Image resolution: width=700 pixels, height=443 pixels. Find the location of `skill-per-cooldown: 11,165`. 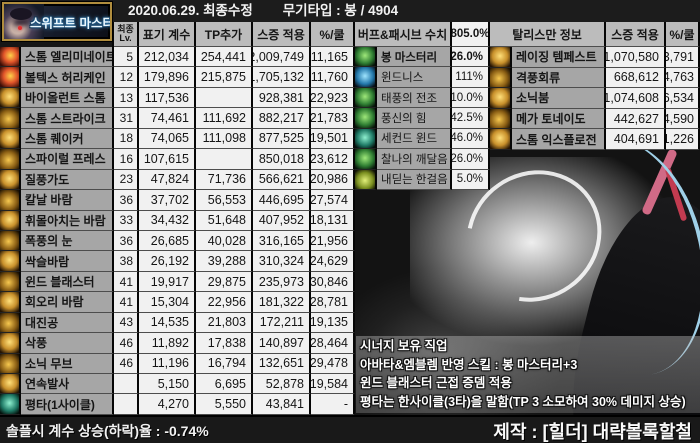

skill-per-cooldown: 11,165 is located at coordinates (333, 57).